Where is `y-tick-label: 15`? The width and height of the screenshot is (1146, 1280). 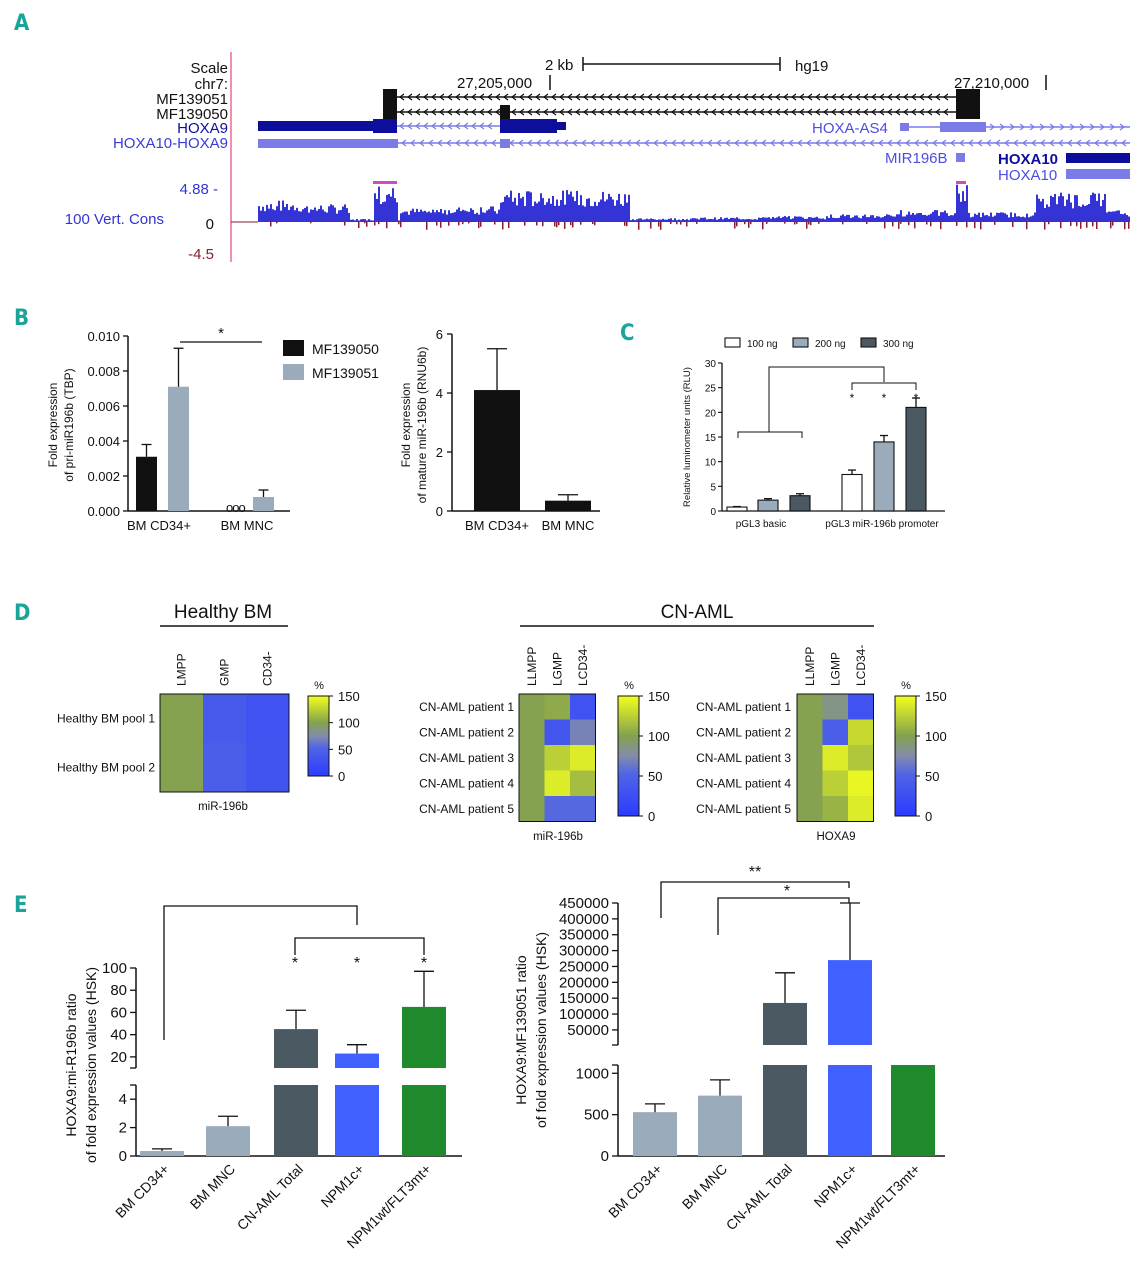 y-tick-label: 15 is located at coordinates (711, 438).